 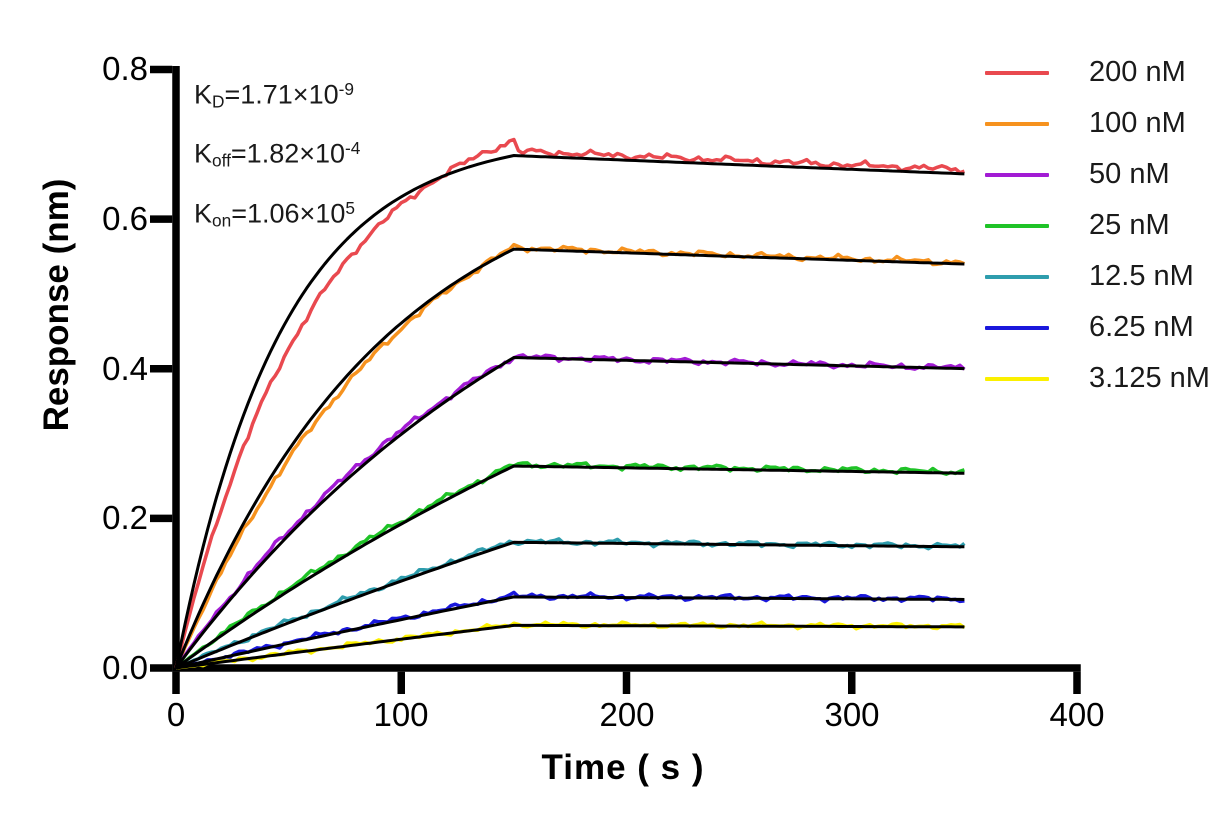 I want to click on legend-item-200nm: 200 nM, so click(x=1097, y=72).